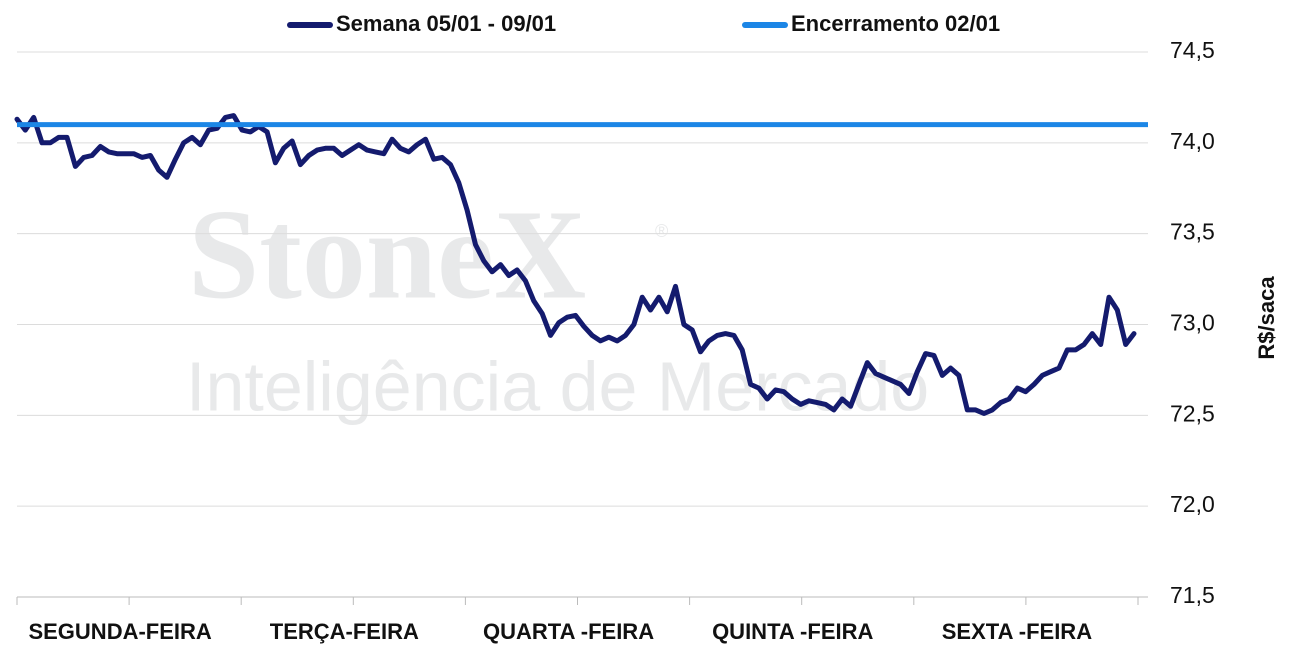  I want to click on x-tick-label: SEGUNDA-FEIRA, so click(119, 631).